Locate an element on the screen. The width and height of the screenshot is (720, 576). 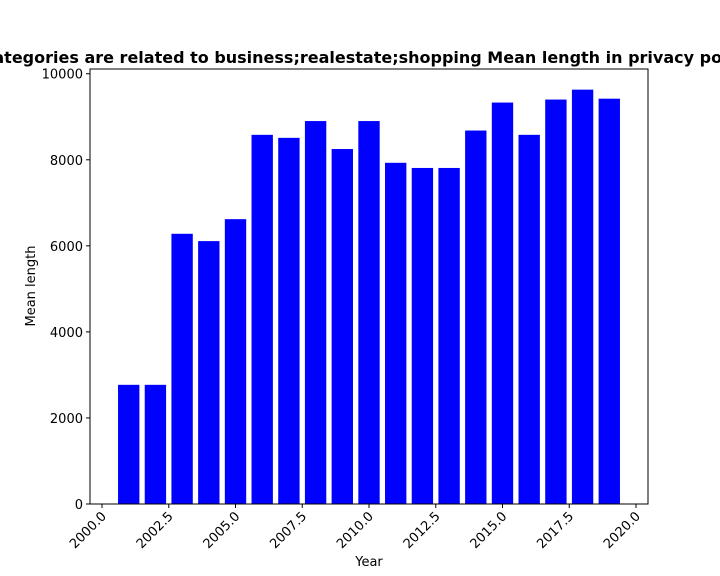
bar-2018 is located at coordinates (582, 297).